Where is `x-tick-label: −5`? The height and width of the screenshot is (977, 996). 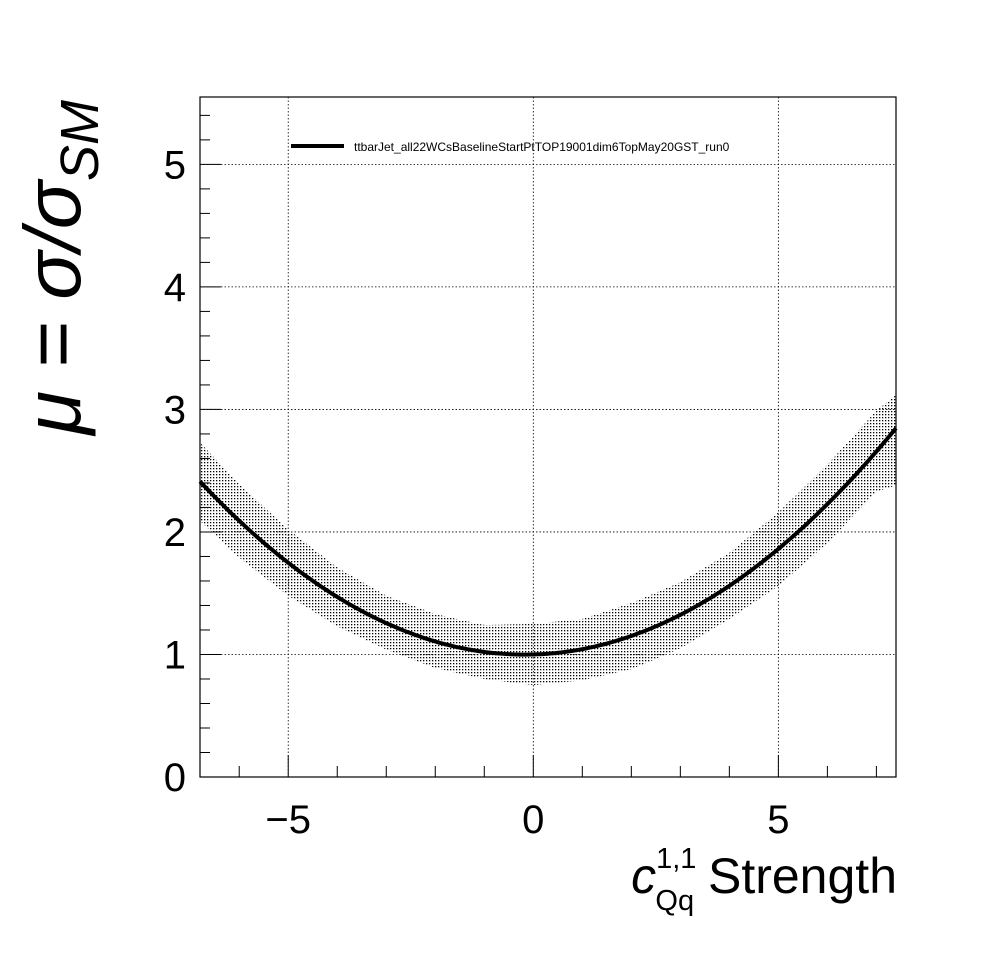
x-tick-label: −5 is located at coordinates (288, 820).